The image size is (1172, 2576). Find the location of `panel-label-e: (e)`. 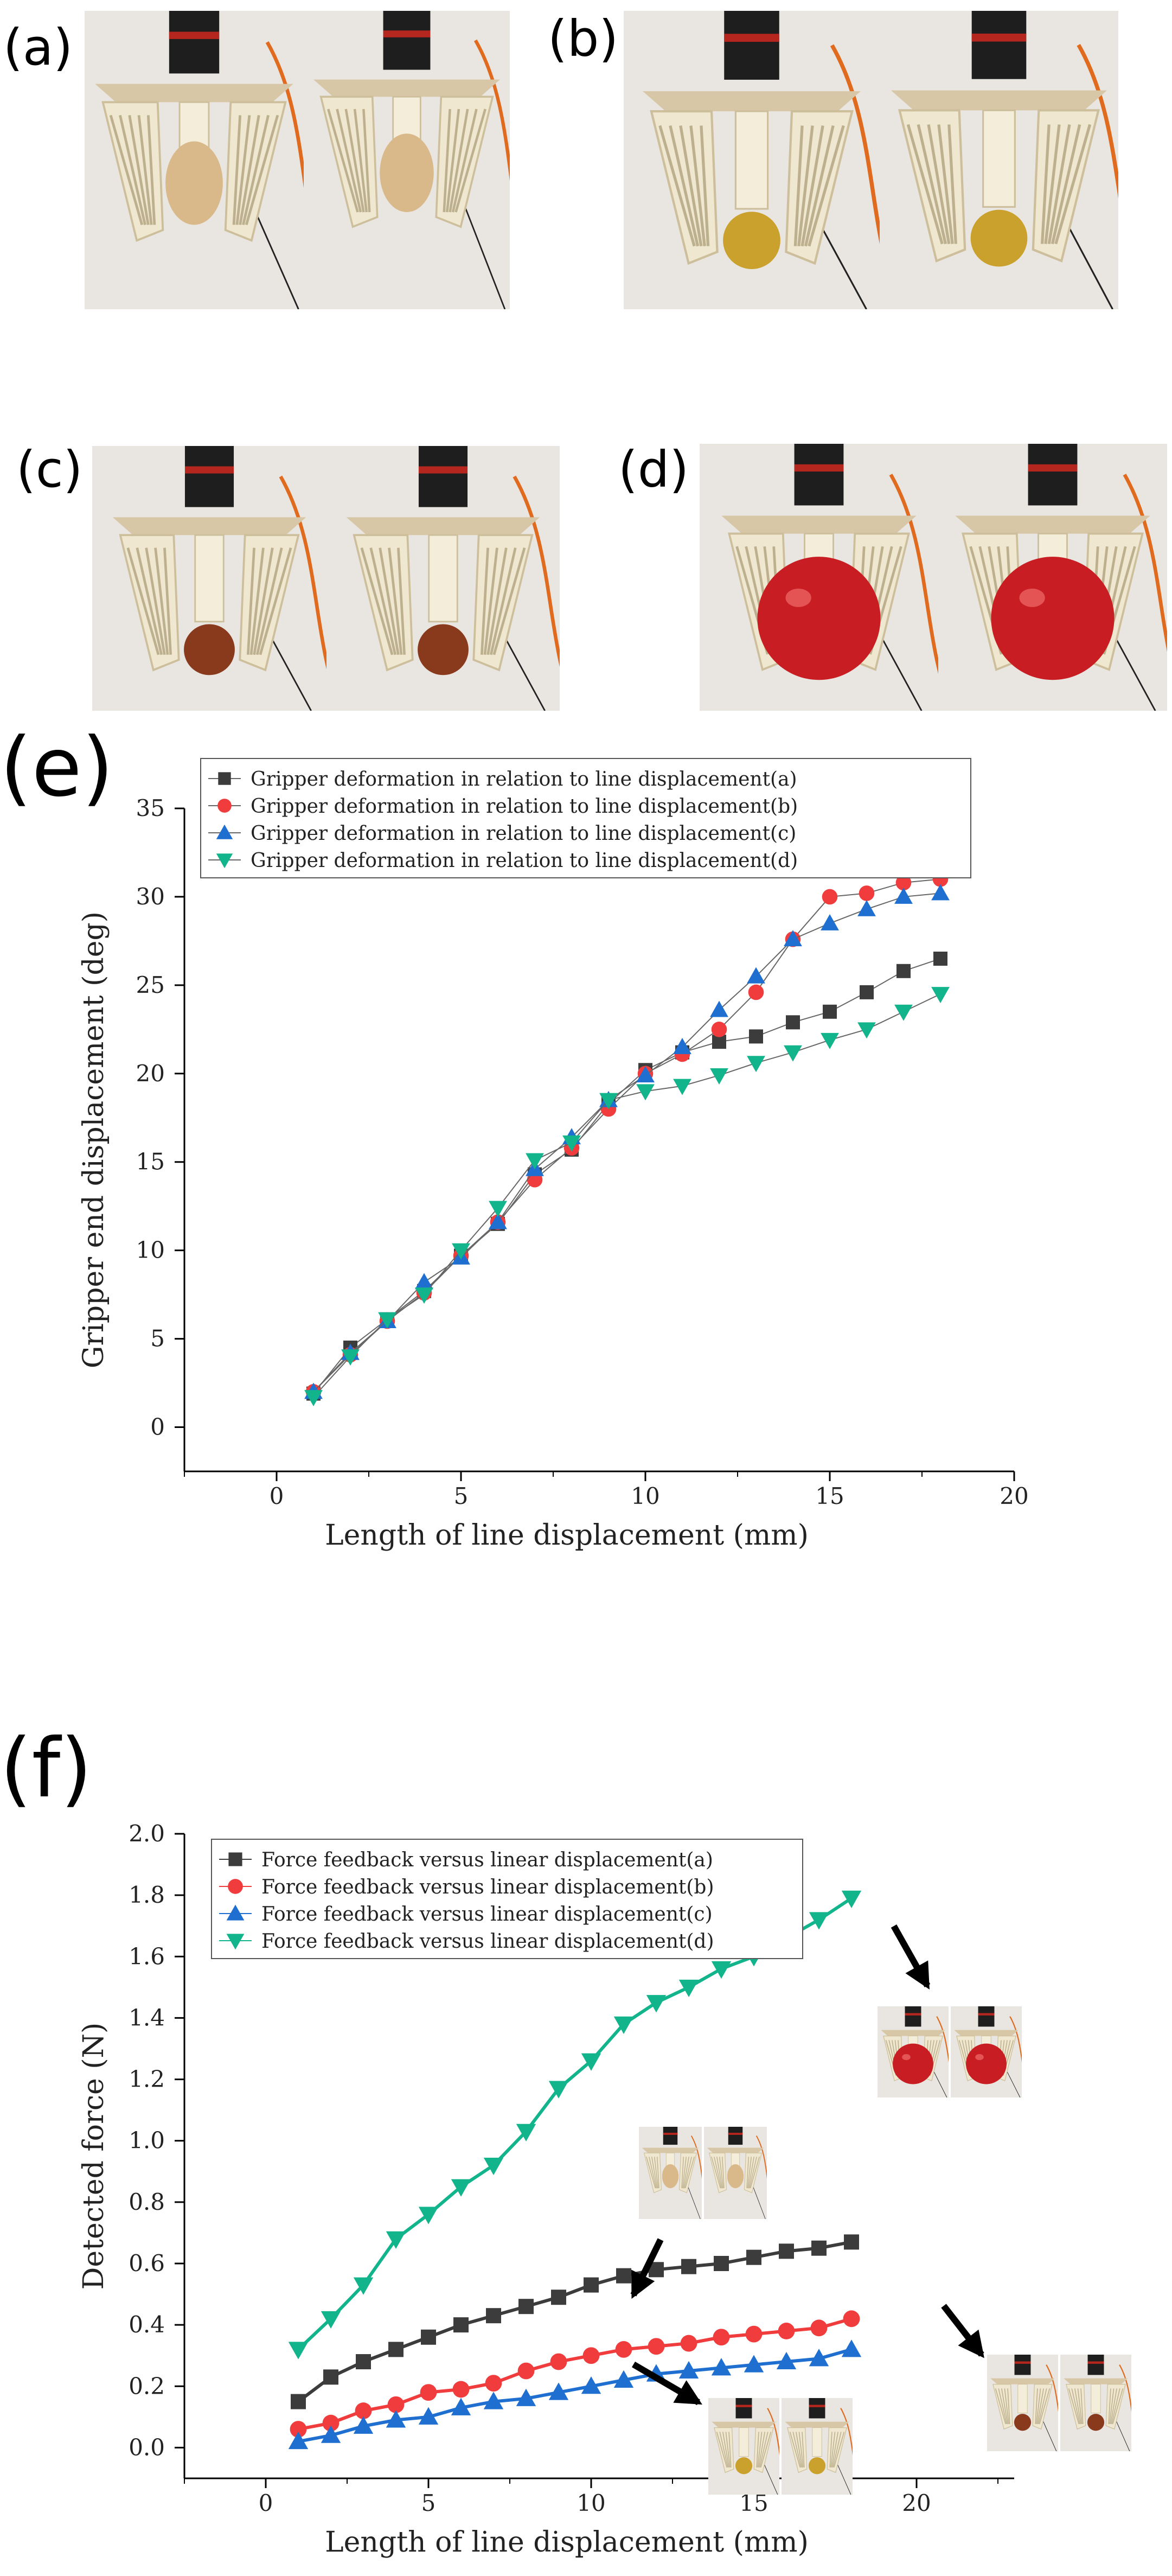

panel-label-e: (e) is located at coordinates (57, 767).